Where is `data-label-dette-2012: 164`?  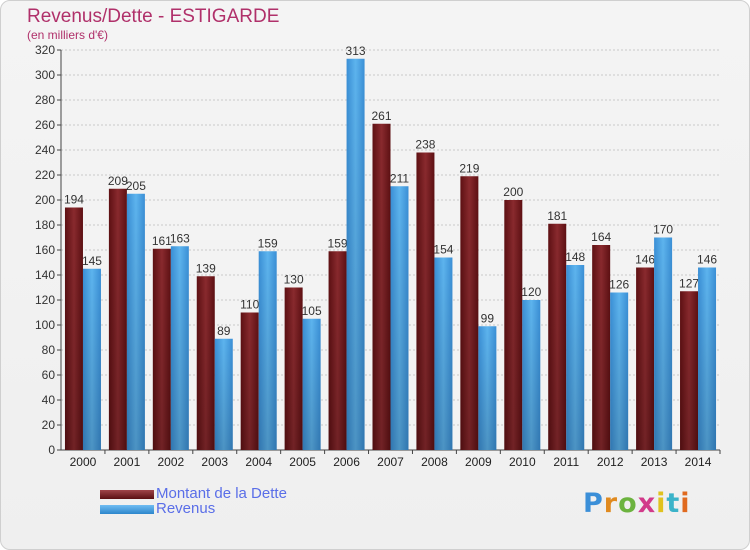 data-label-dette-2012: 164 is located at coordinates (601, 237).